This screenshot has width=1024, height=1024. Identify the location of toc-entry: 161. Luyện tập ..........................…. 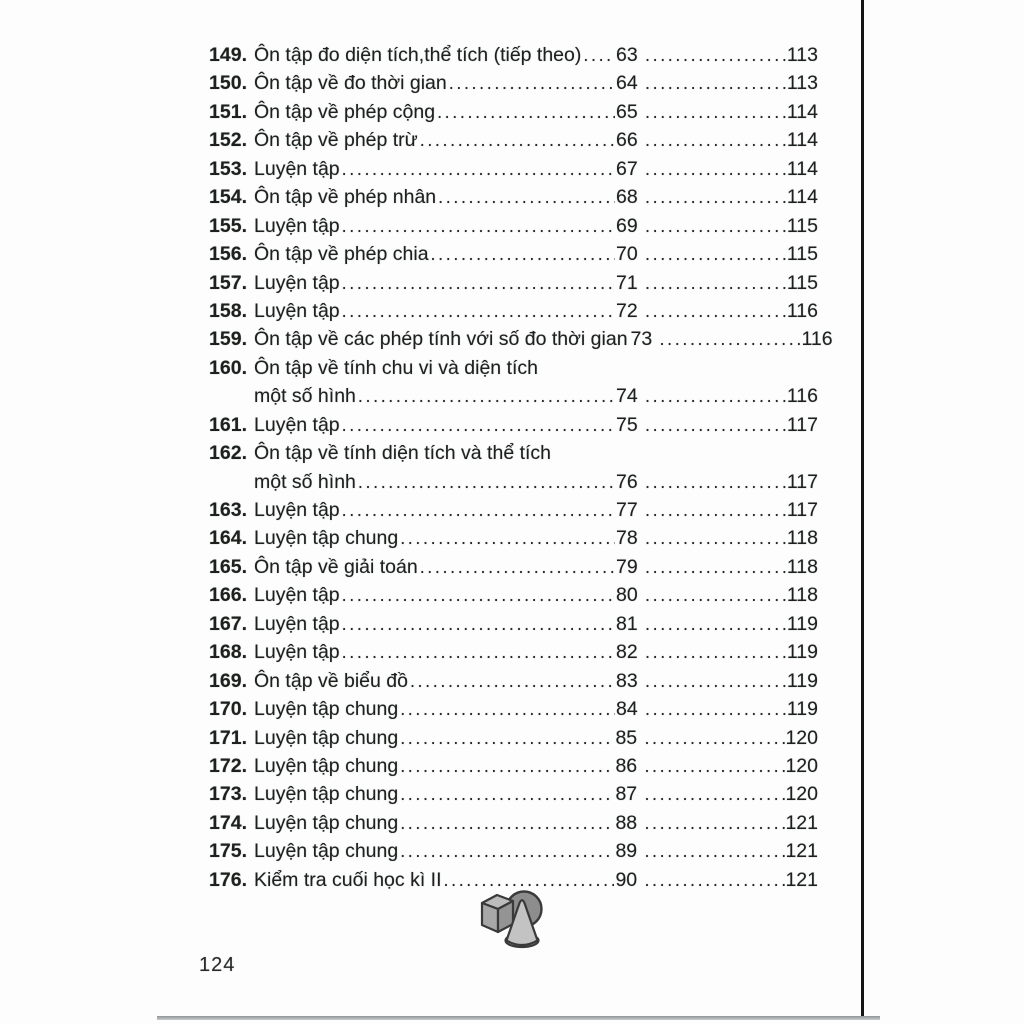
(511, 425).